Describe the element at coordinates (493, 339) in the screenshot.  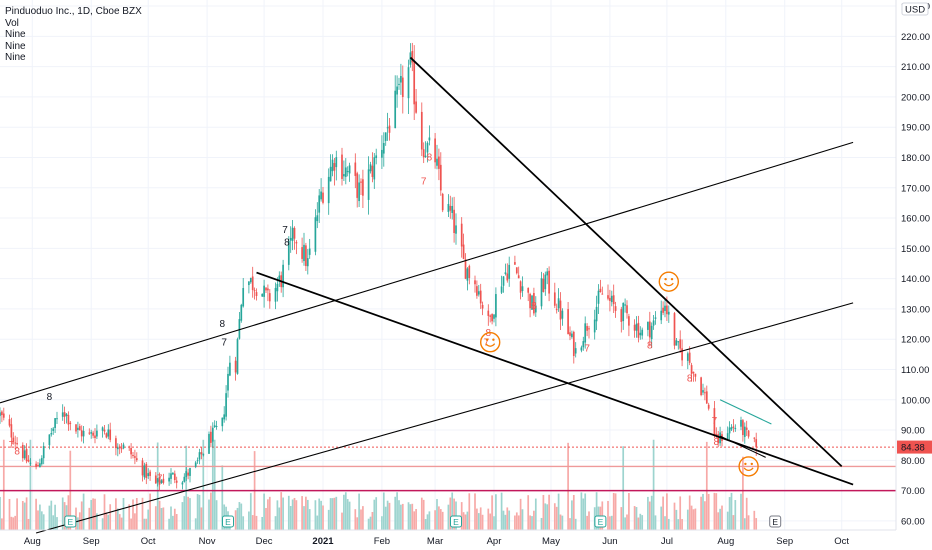
I see `smiley-eye` at that location.